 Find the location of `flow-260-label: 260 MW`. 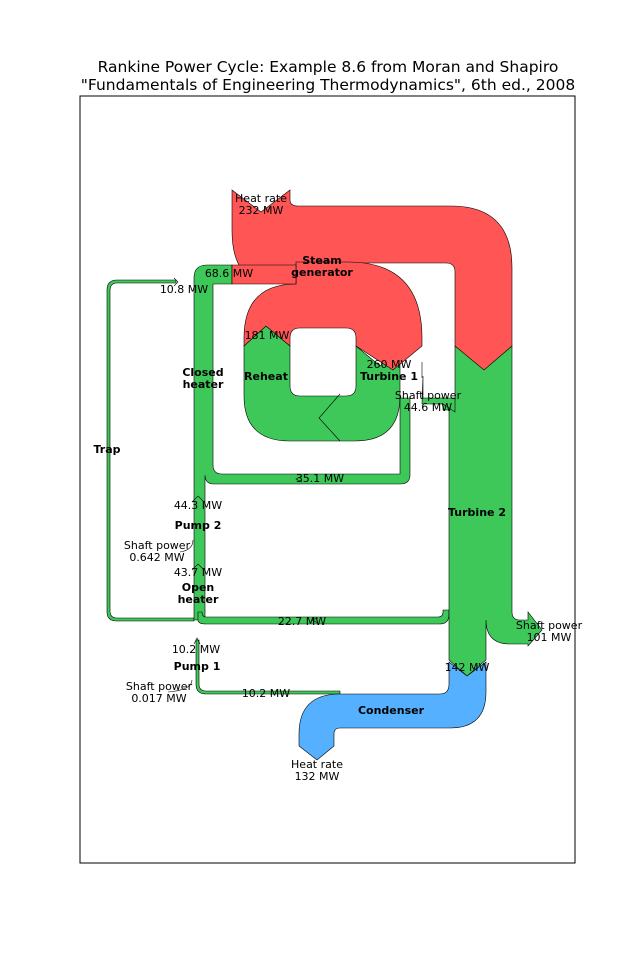

flow-260-label: 260 MW is located at coordinates (389, 364).